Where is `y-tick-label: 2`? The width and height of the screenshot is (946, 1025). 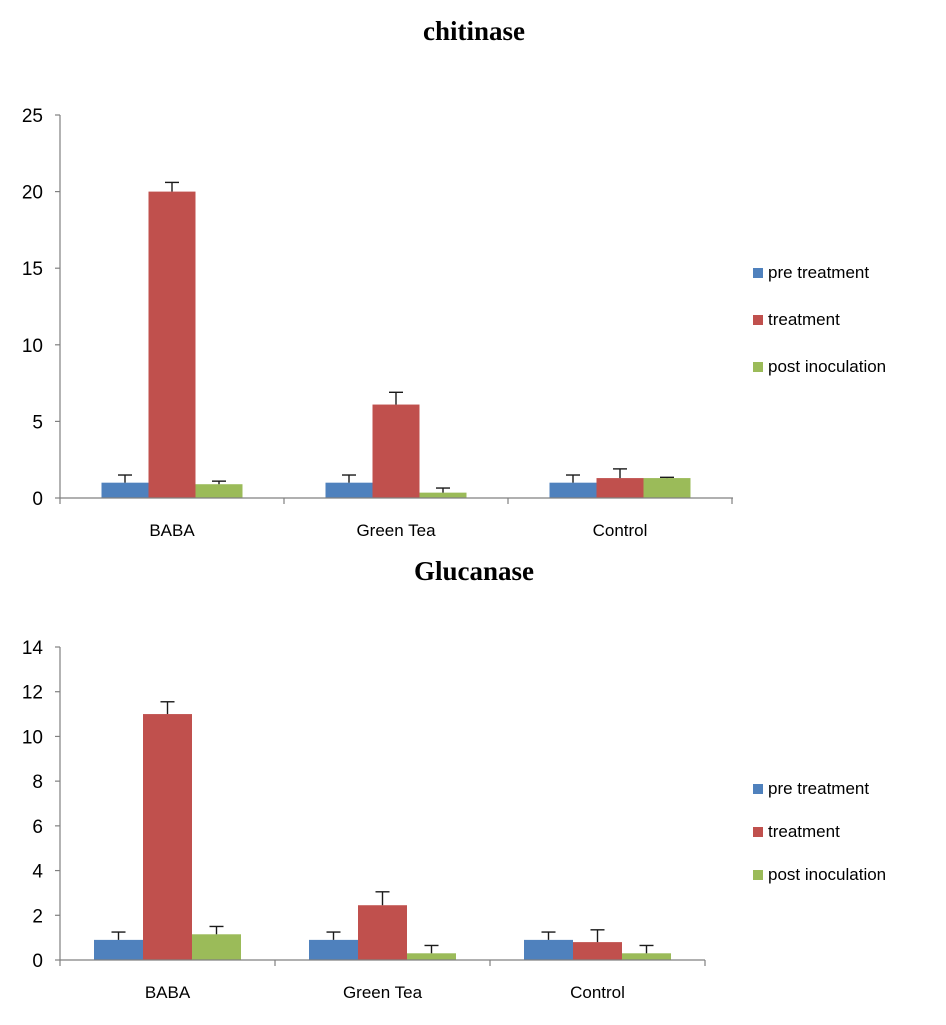
y-tick-label: 2 is located at coordinates (37, 916).